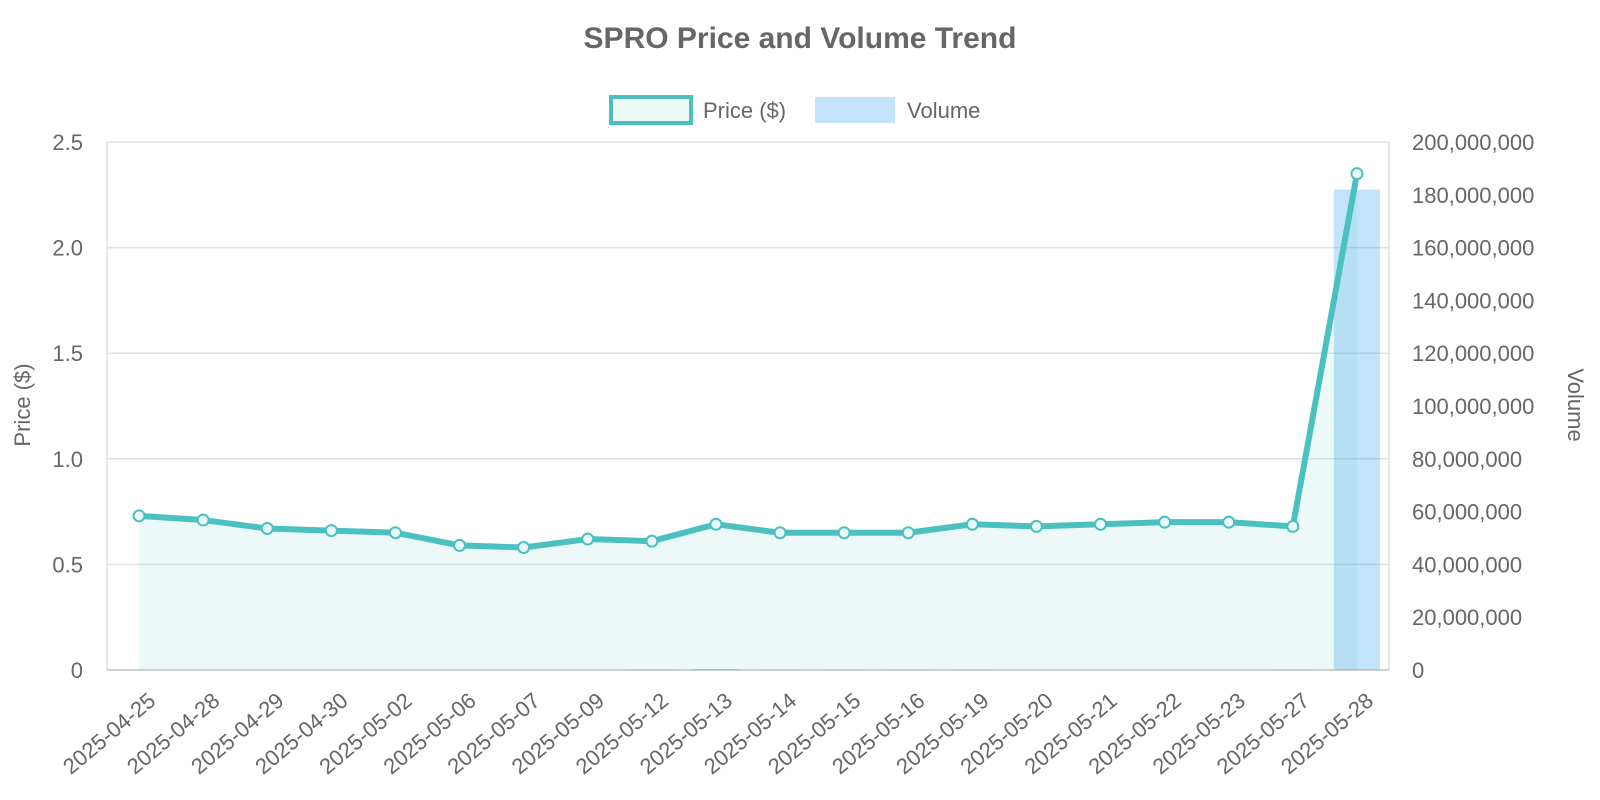 Image resolution: width=1600 pixels, height=800 pixels. Describe the element at coordinates (800, 38) in the screenshot. I see `chart-title: SPRO Price and Volume Trend` at that location.